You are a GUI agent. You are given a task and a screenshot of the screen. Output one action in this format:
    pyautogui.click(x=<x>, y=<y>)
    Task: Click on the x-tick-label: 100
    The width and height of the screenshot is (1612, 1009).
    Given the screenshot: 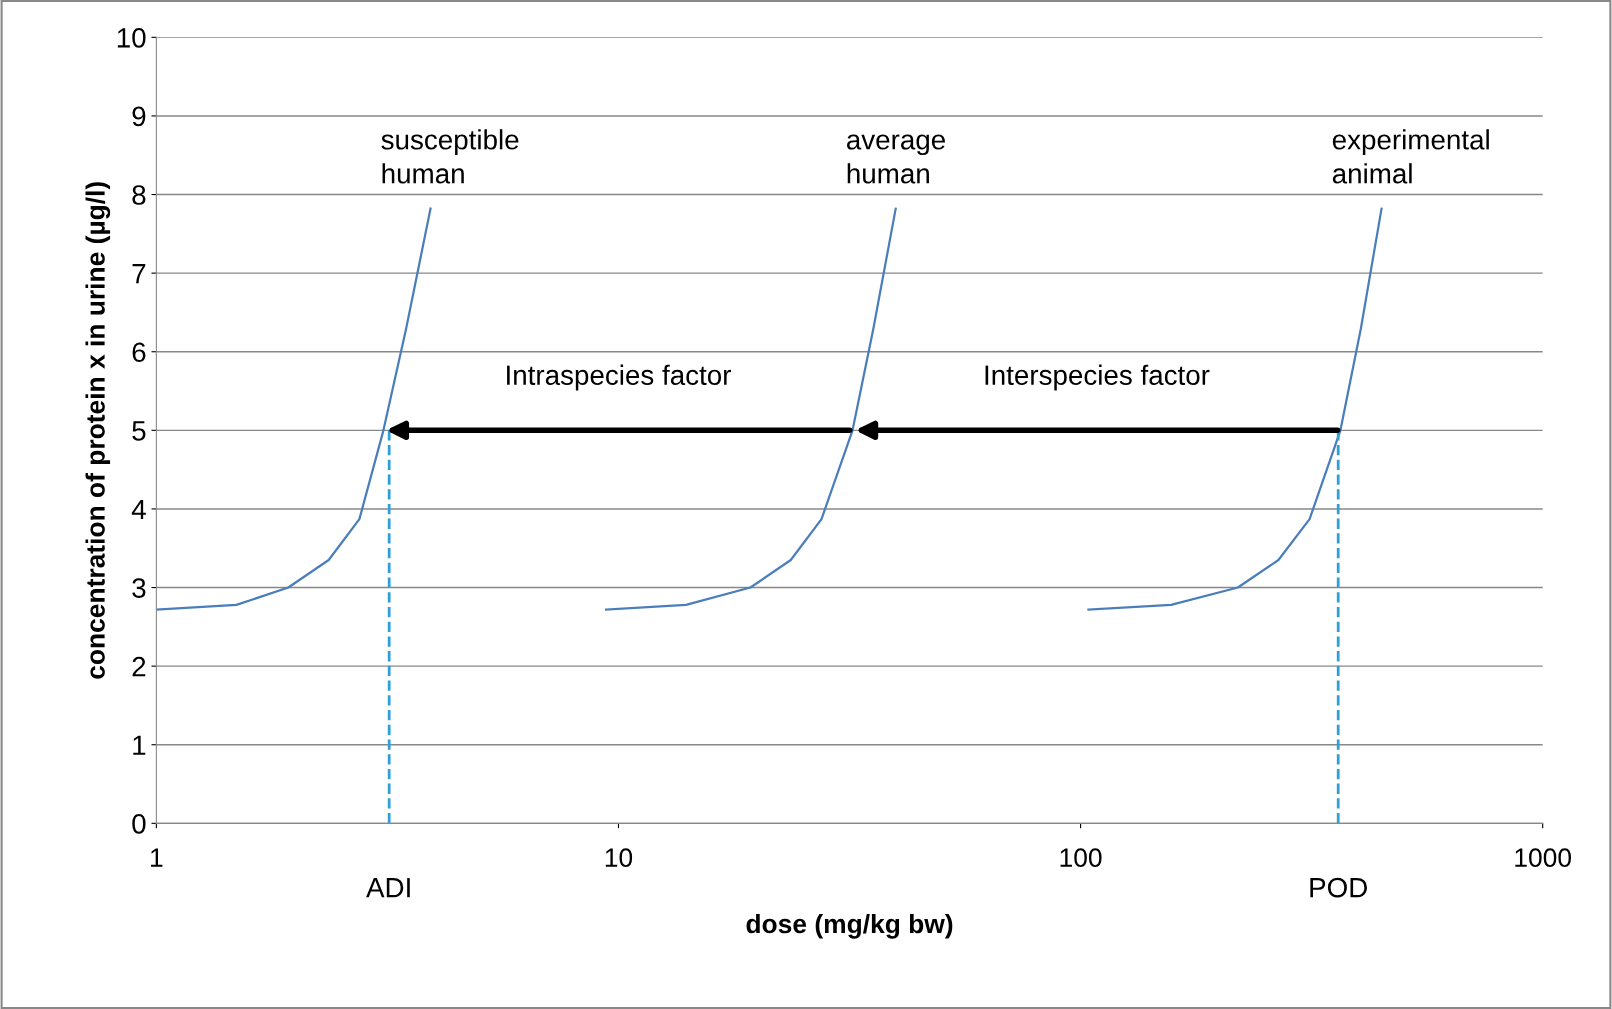 What is the action you would take?
    pyautogui.click(x=1081, y=858)
    